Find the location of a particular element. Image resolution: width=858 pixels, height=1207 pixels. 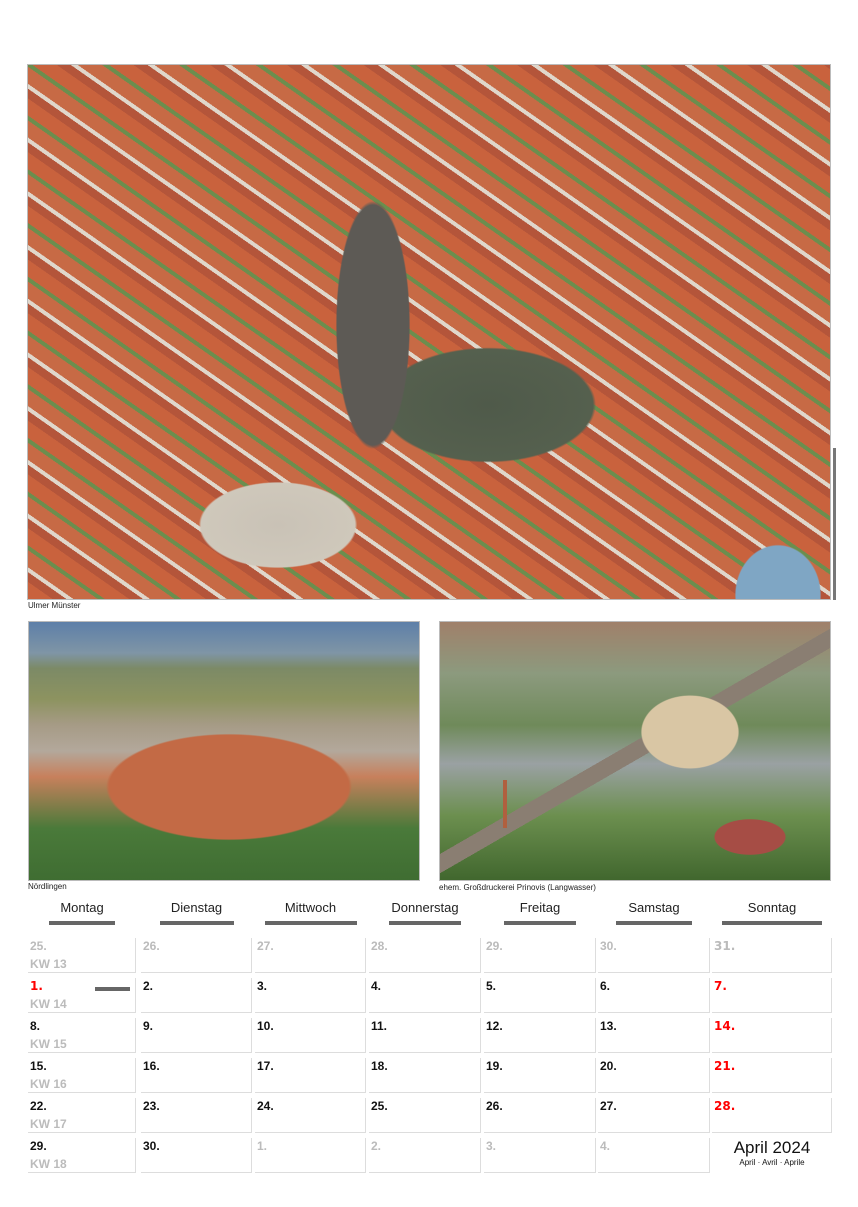

day-cell: 14. is located at coordinates (772, 1035).